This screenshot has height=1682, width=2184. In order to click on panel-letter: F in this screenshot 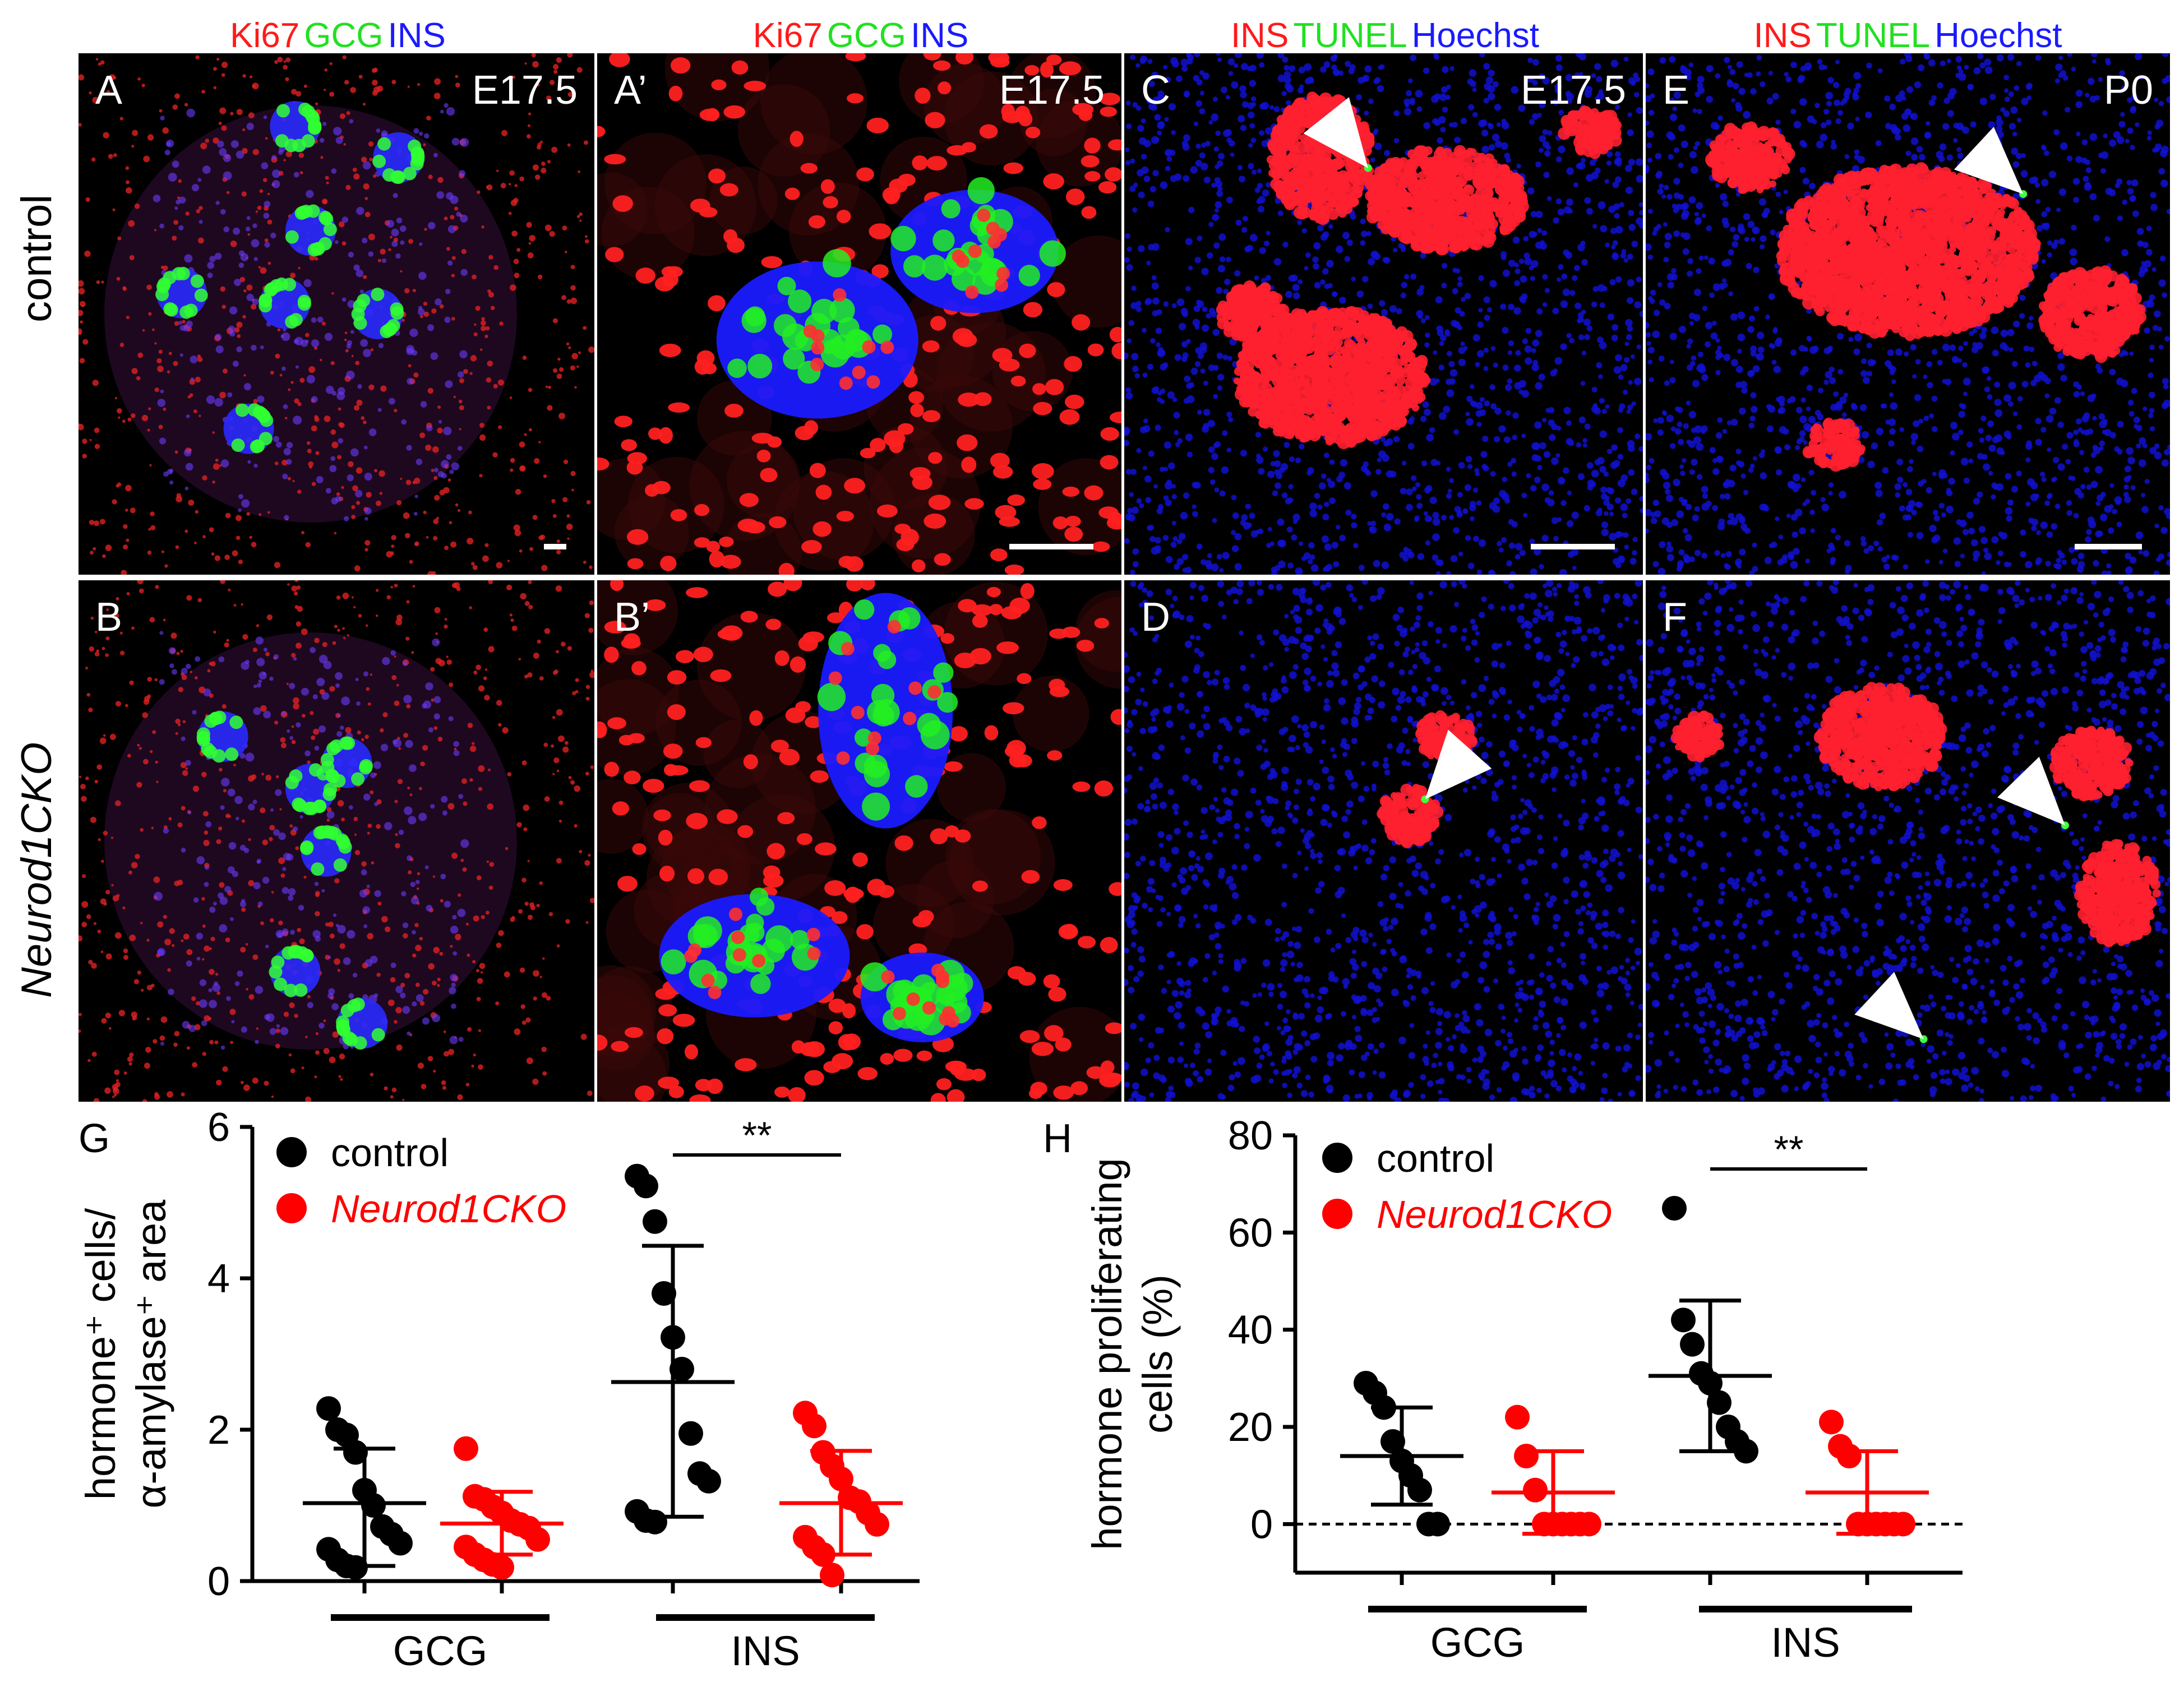, I will do `click(1675, 617)`.